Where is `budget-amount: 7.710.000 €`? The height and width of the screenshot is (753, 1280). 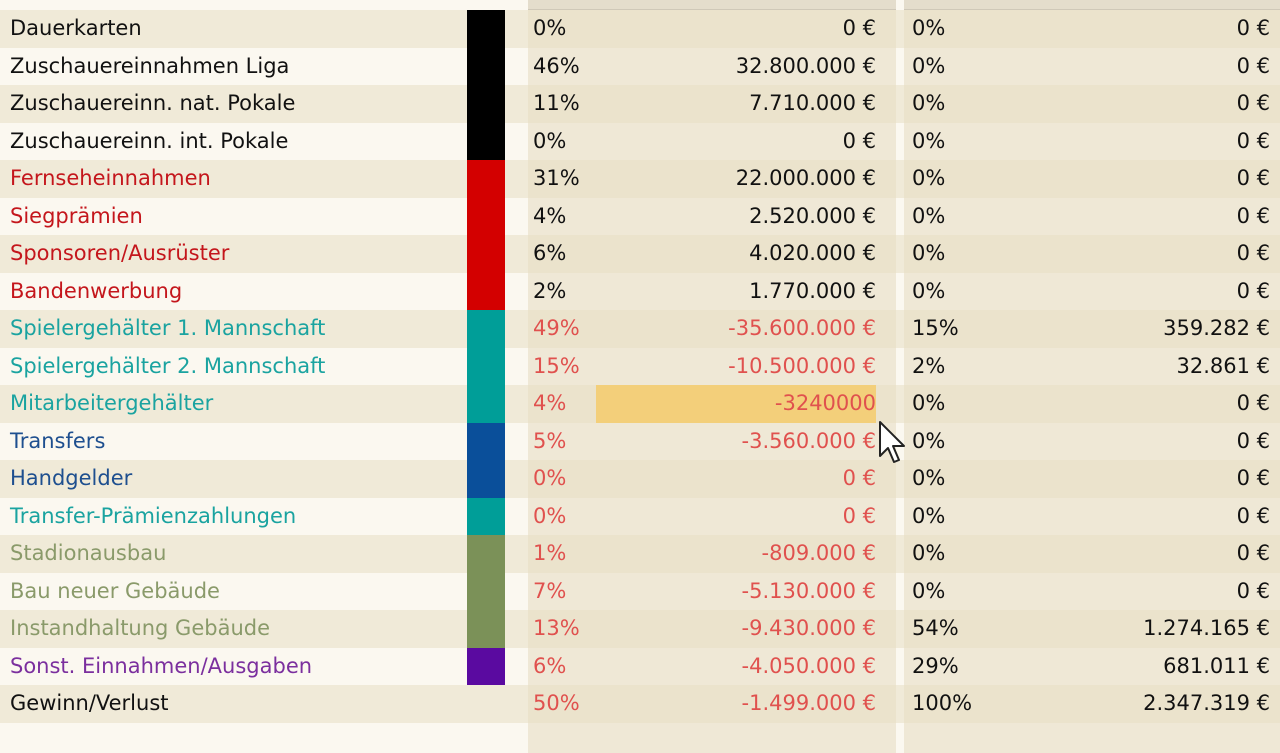
budget-amount: 7.710.000 € is located at coordinates (812, 103).